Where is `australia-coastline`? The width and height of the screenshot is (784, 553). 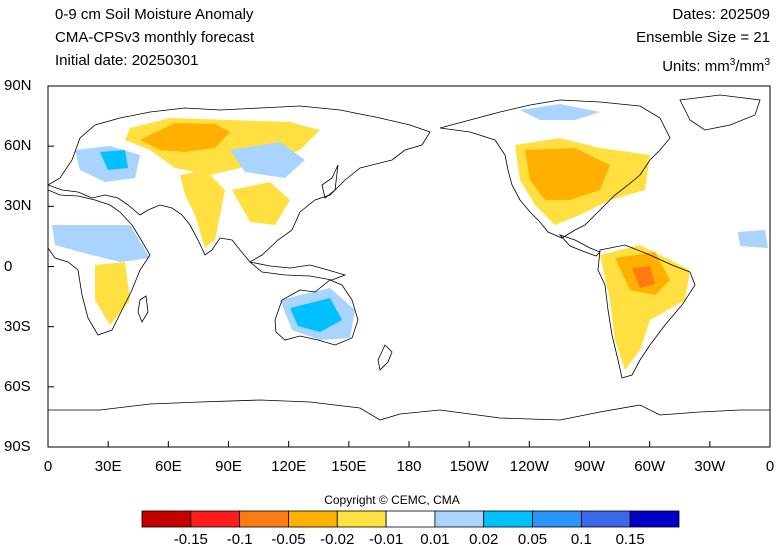 australia-coastline is located at coordinates (316, 312).